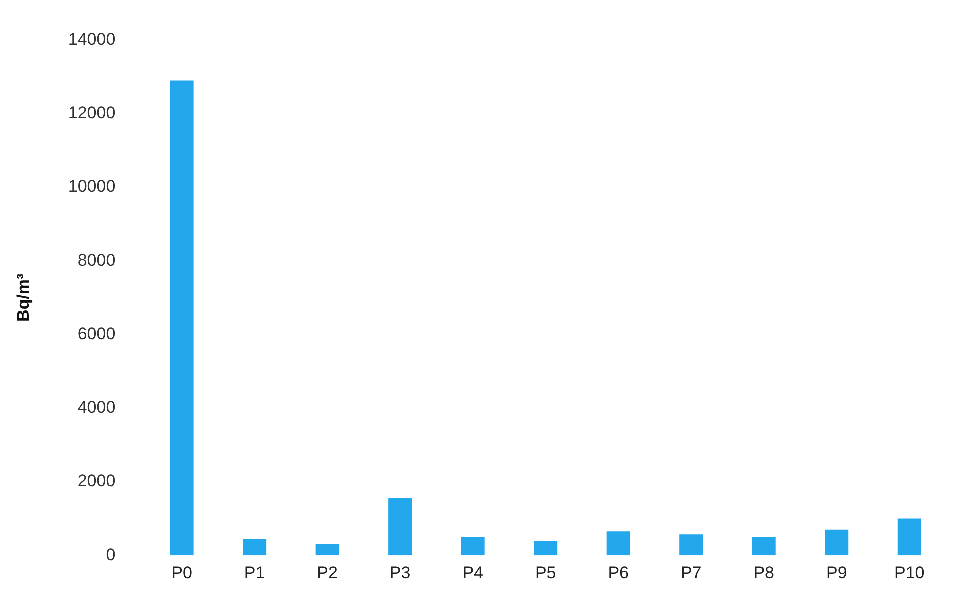  I want to click on y-axis-title: Bq/m³, so click(23, 297).